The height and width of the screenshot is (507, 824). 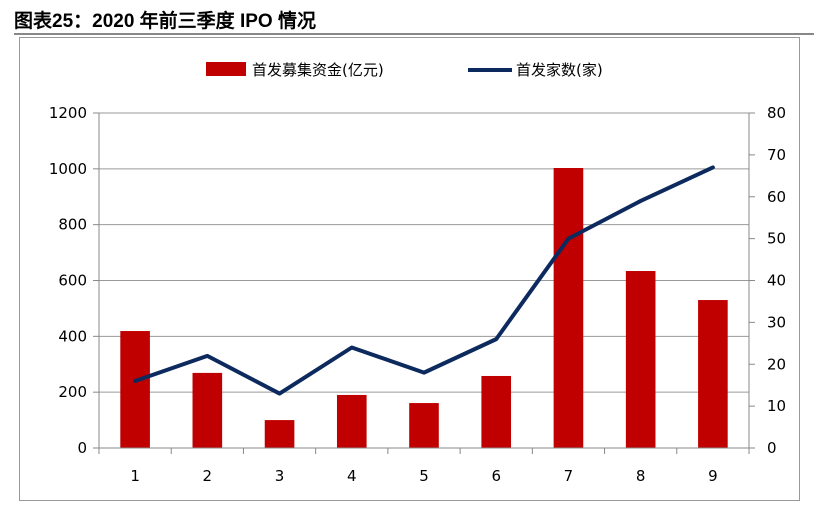 I want to click on left-tick-label: 1000, so click(x=68, y=169).